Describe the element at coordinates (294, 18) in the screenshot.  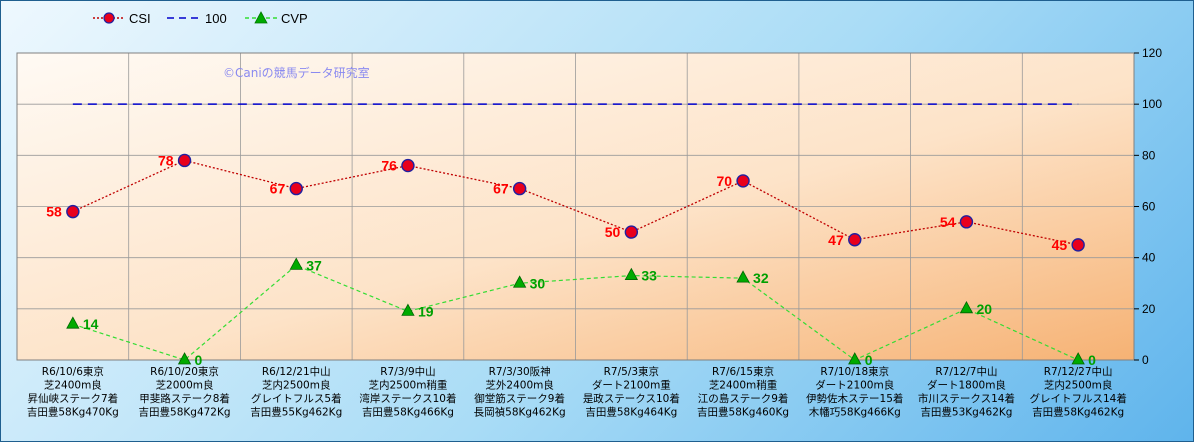
I see `legend-label-cvp: CVP` at that location.